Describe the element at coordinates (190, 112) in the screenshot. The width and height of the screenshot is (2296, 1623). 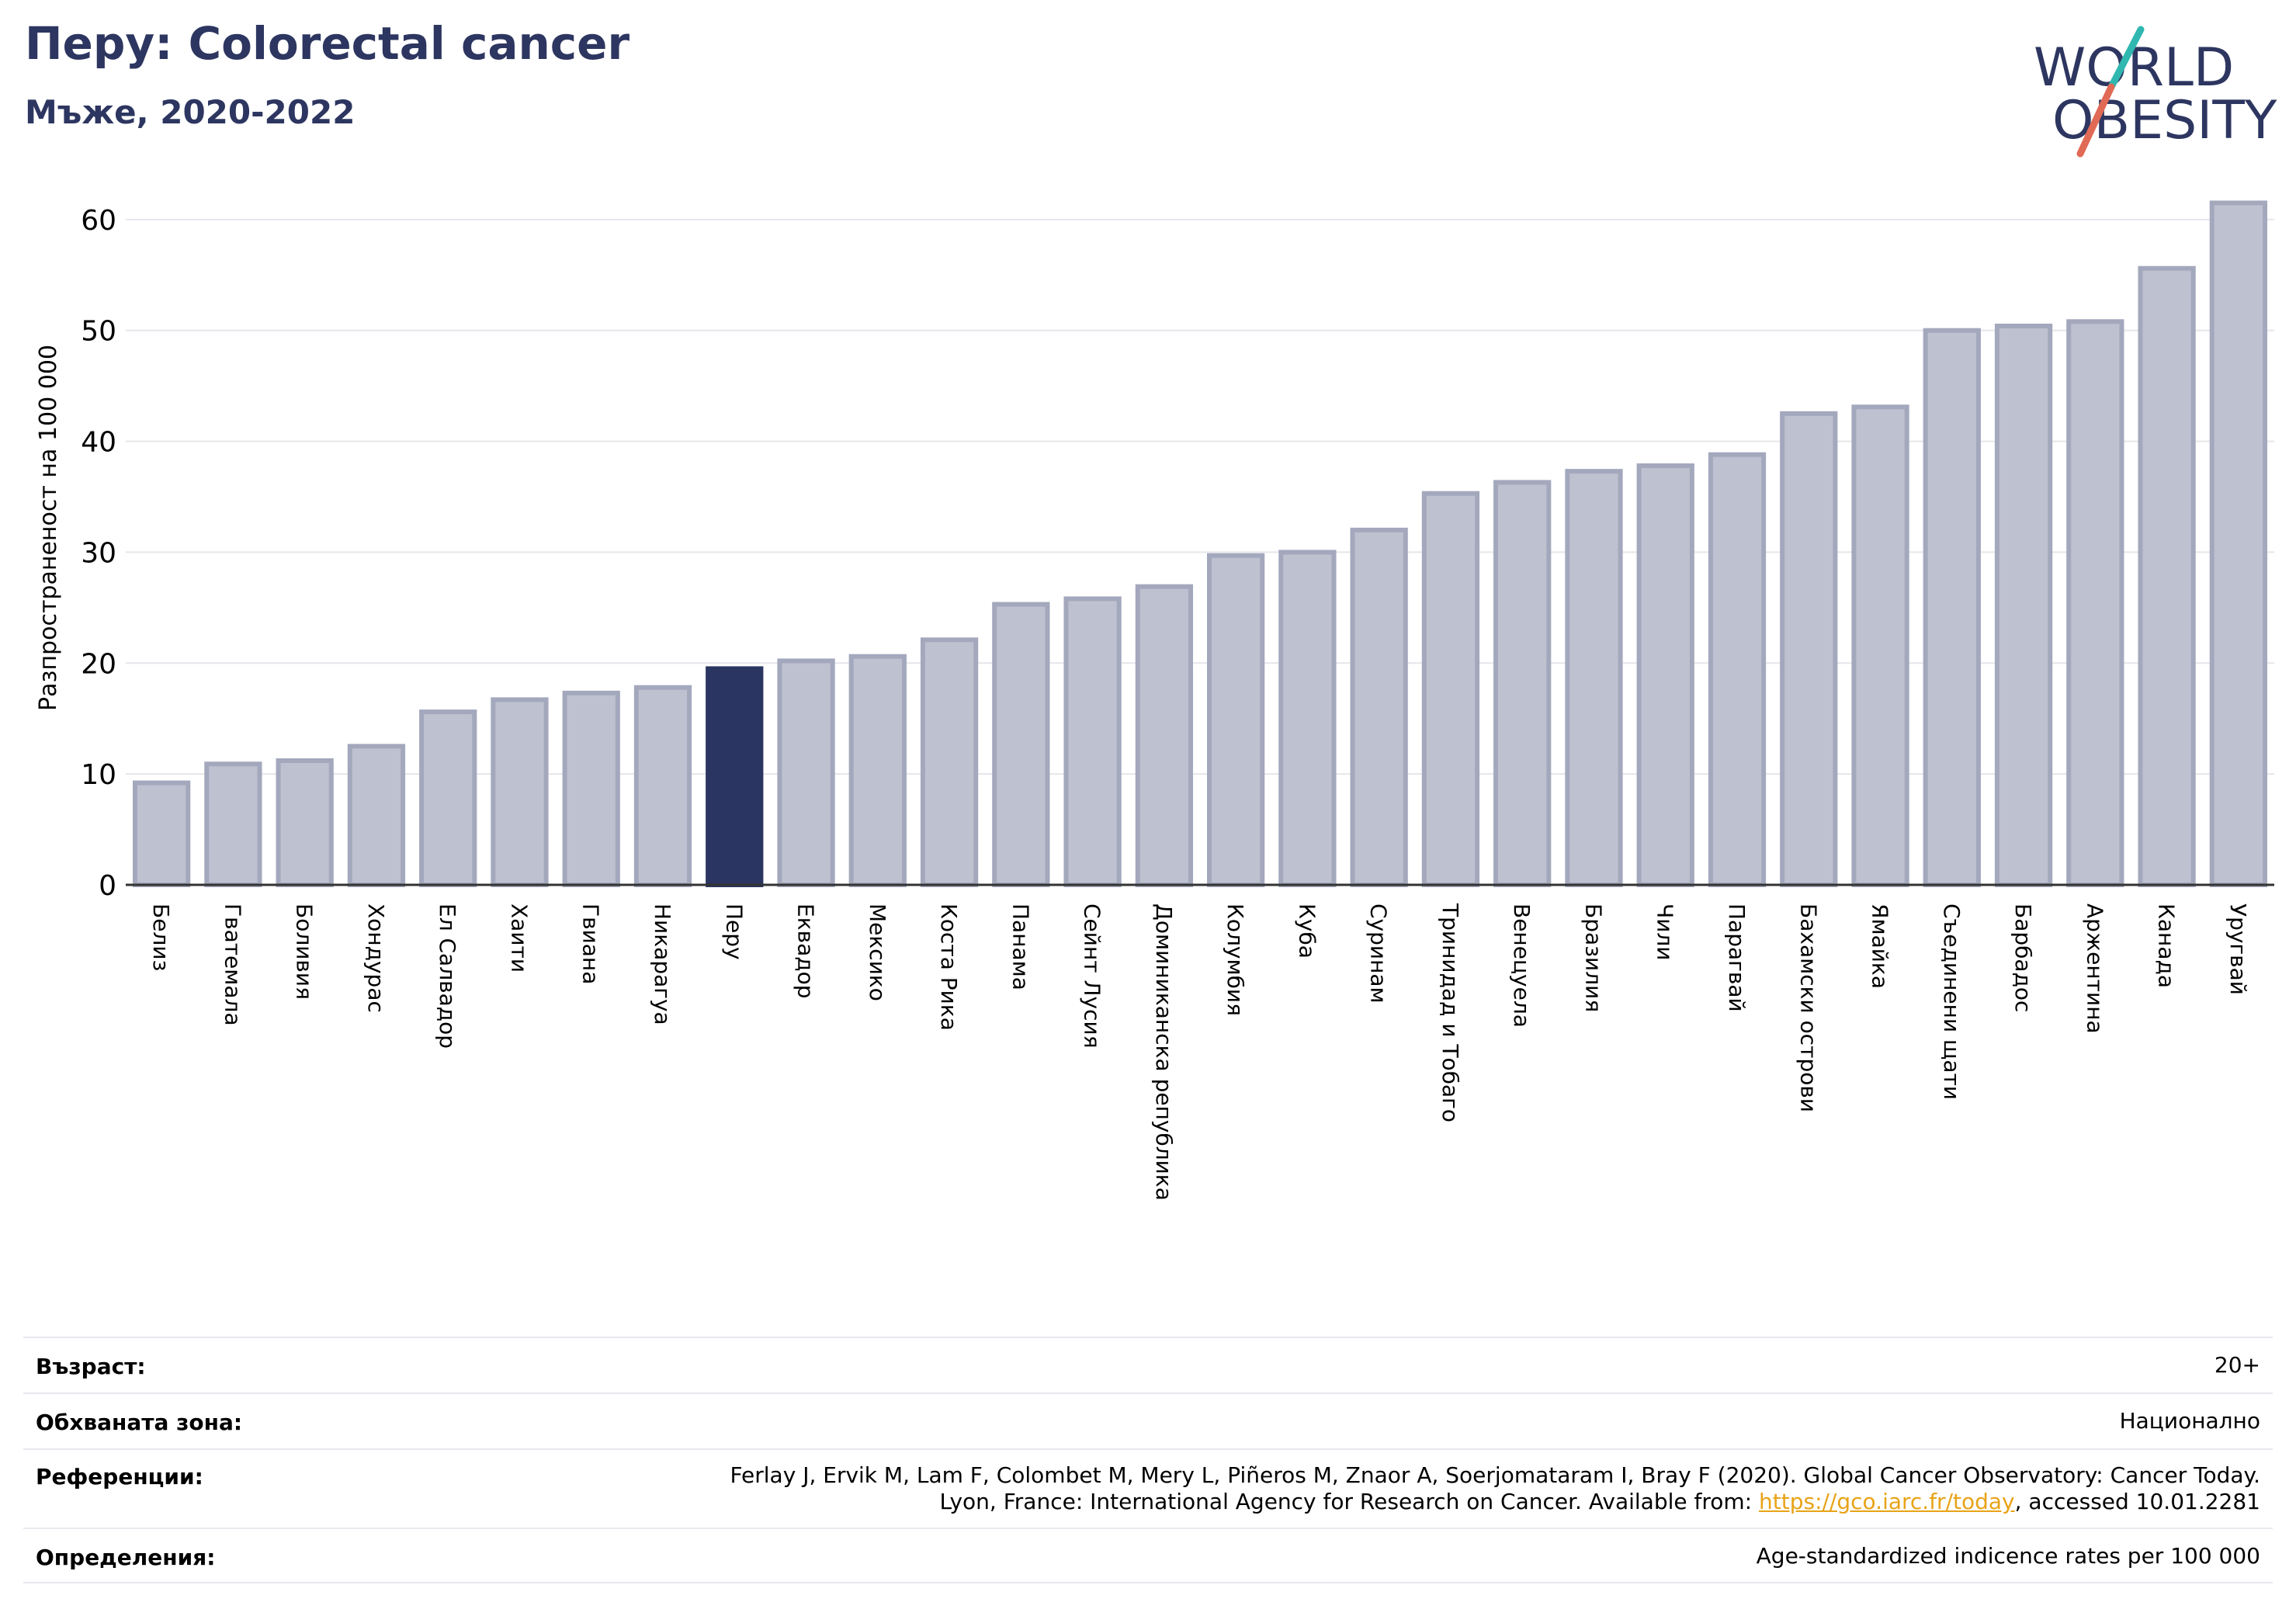
I see `chart-subtitle: Мъже, 2020-2022` at that location.